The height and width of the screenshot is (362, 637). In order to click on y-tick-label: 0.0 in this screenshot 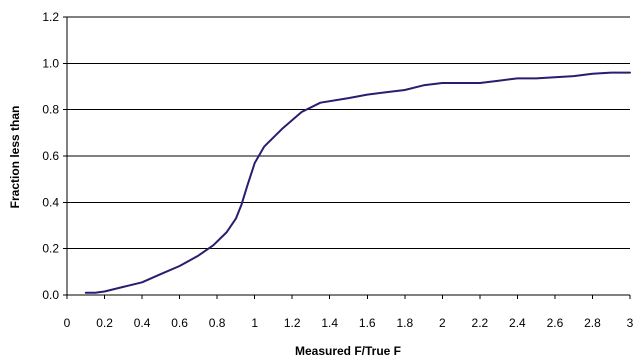, I will do `click(50, 295)`.